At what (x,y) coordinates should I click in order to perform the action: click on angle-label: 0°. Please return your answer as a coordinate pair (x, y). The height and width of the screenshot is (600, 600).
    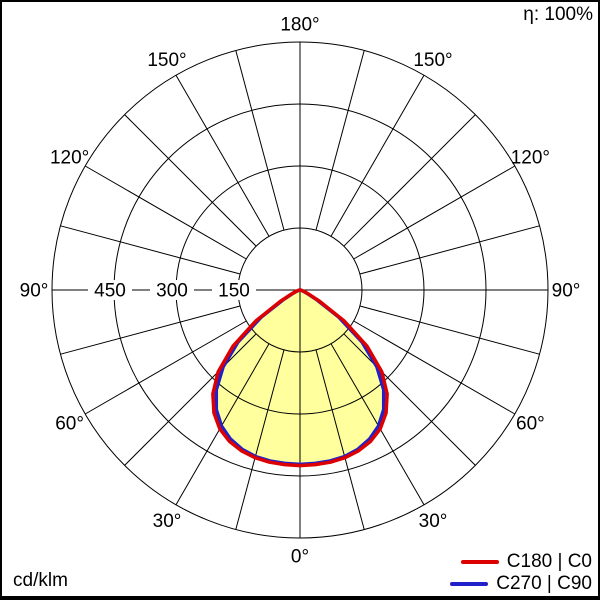
    Looking at the image, I should click on (300, 557).